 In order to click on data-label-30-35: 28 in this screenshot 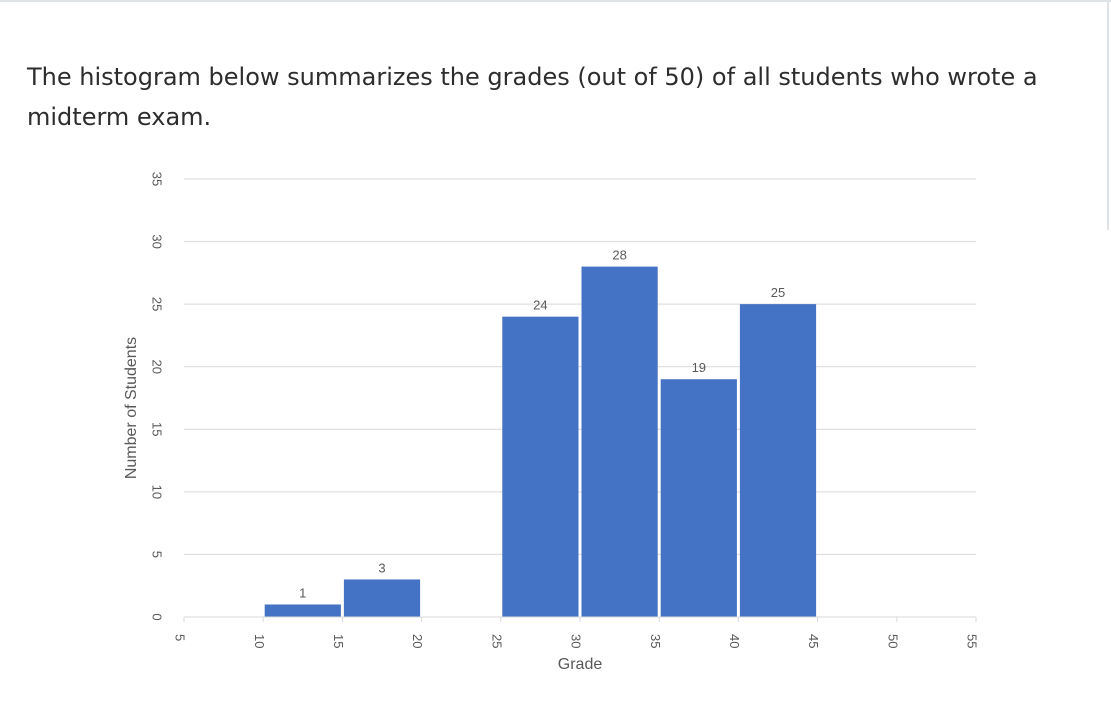, I will do `click(619, 255)`.